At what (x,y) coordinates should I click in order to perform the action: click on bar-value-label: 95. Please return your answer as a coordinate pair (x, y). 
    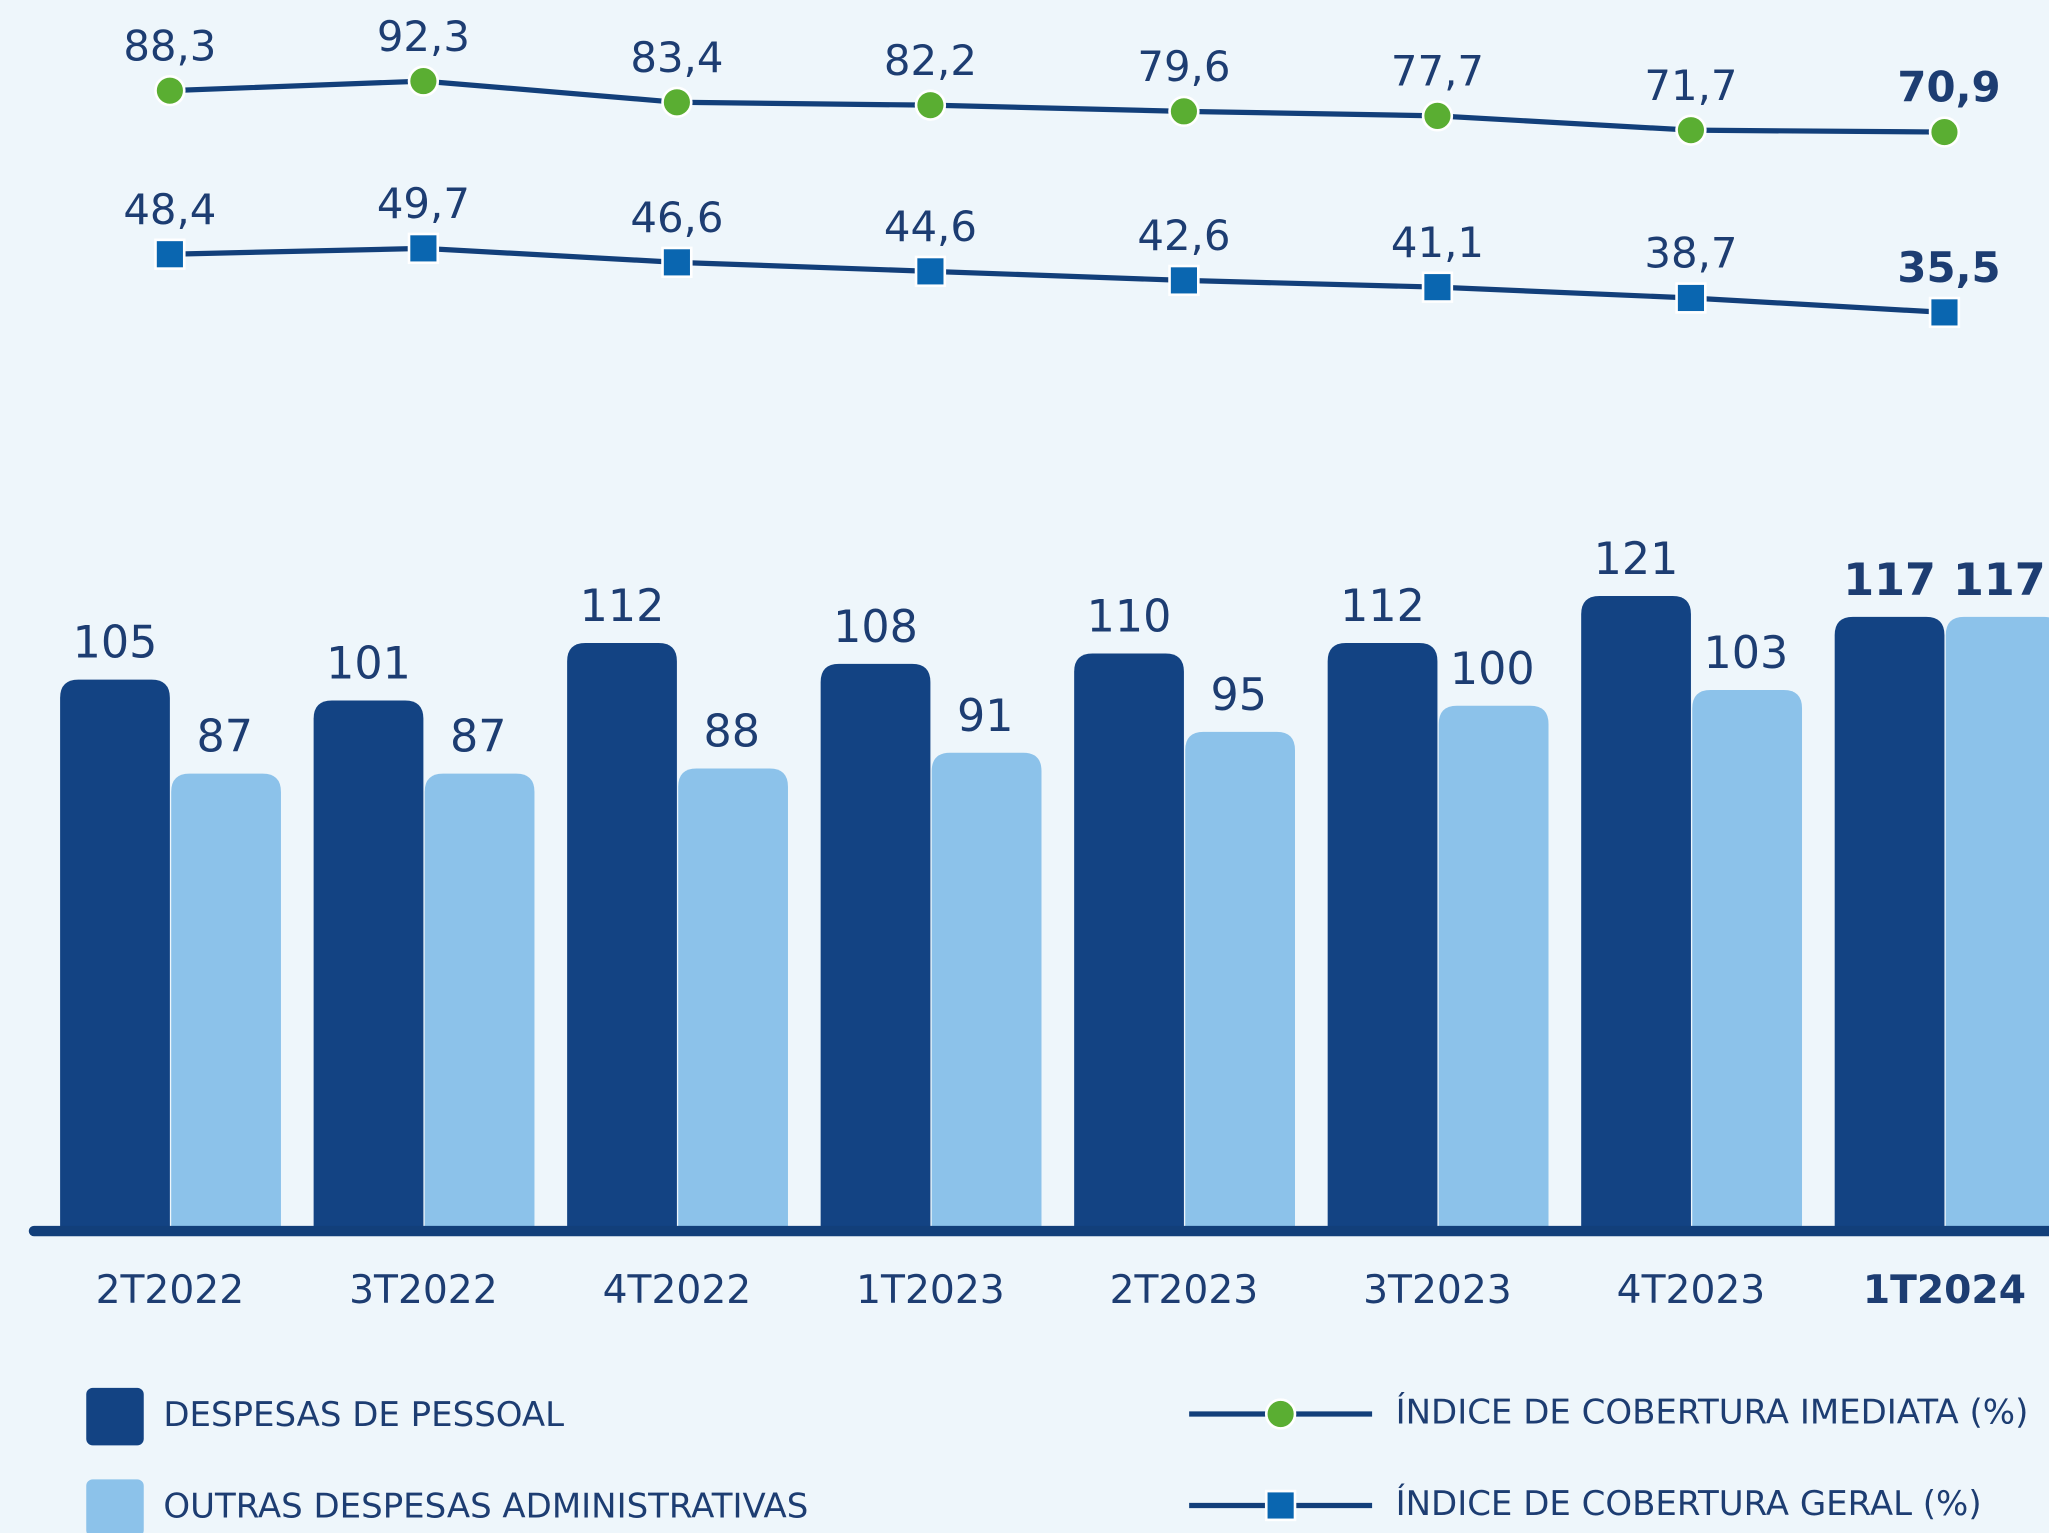
    Looking at the image, I should click on (1239, 695).